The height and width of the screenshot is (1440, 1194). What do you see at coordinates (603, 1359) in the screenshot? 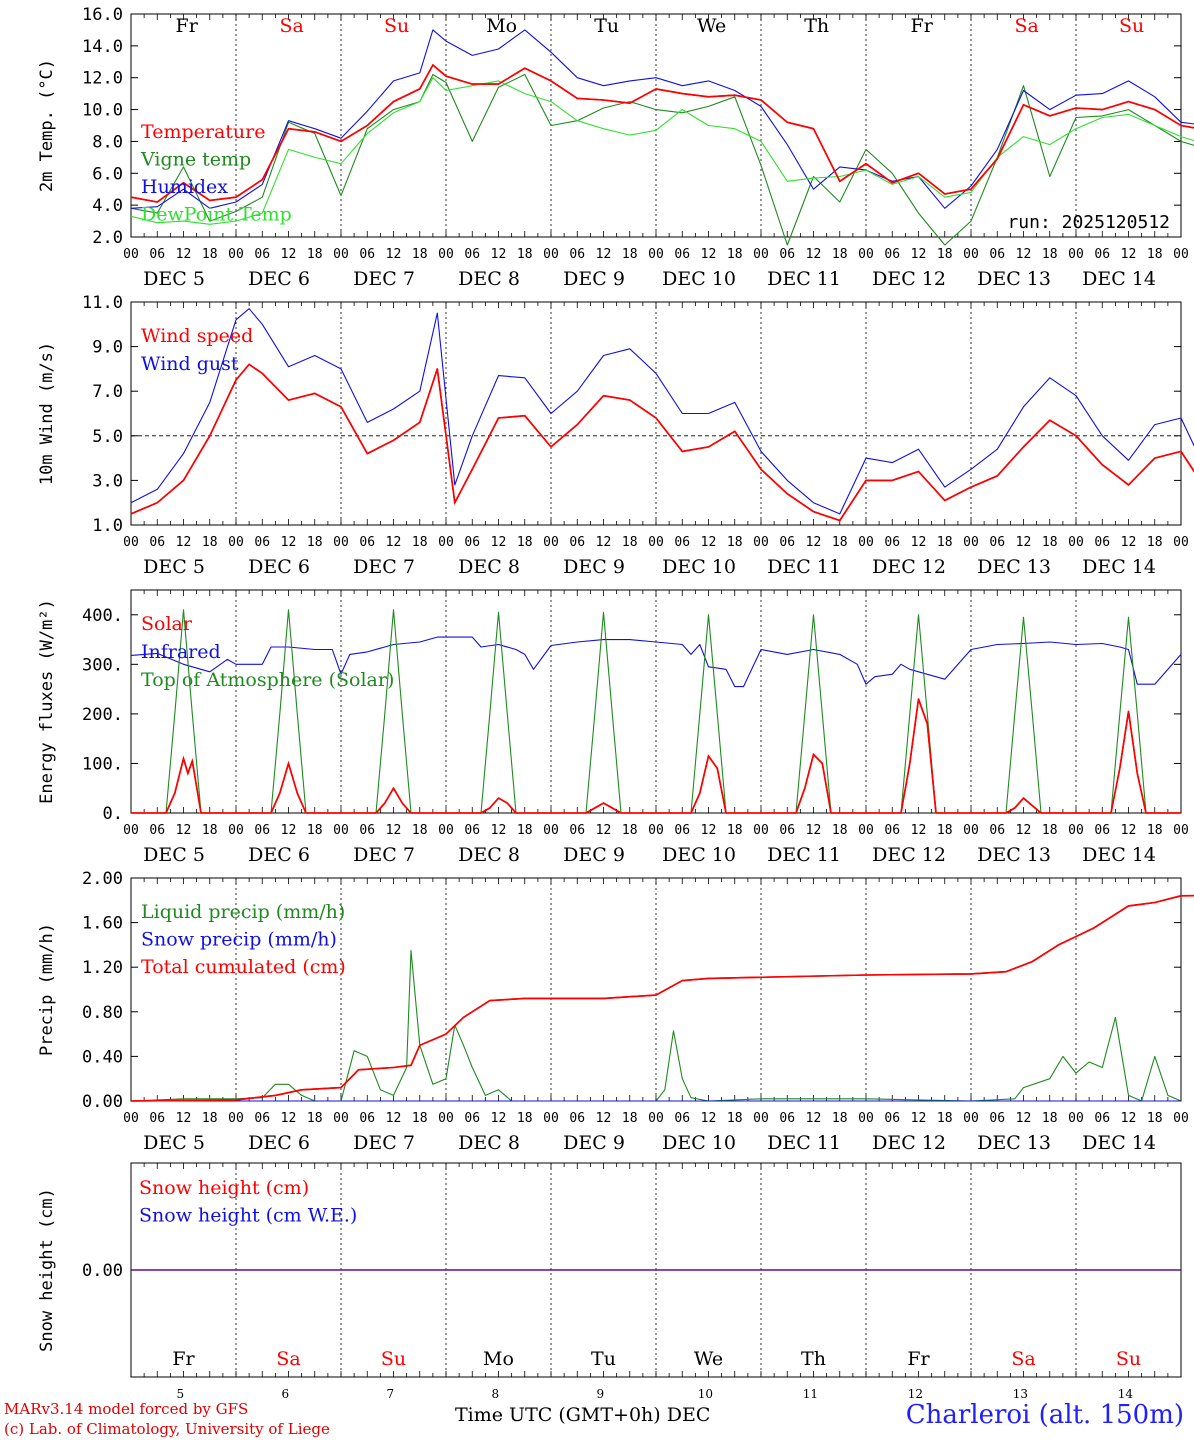
I see `day-name-bottom: Tu` at bounding box center [603, 1359].